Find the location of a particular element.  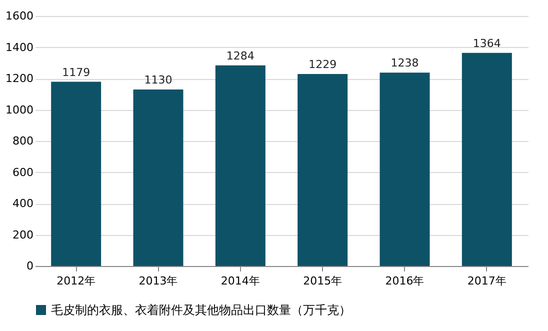

y-tick-label: 0 is located at coordinates (30, 266).